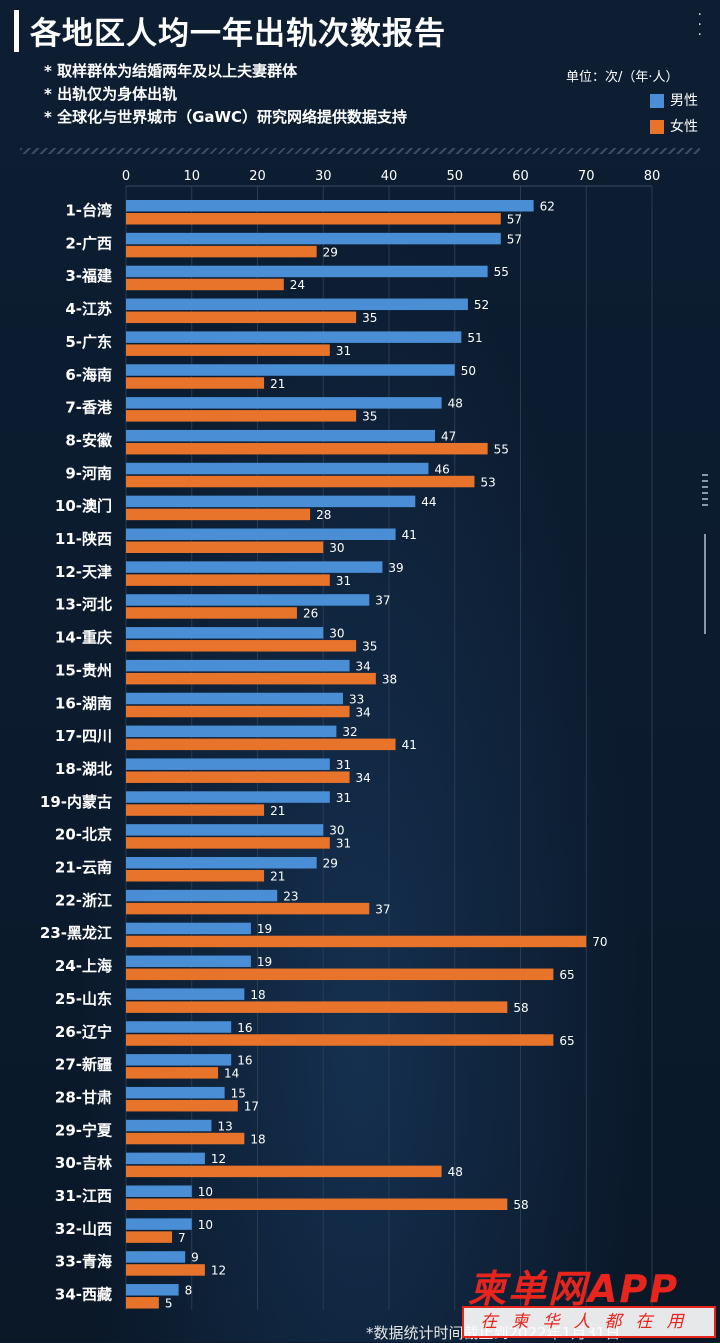  Describe the element at coordinates (88, 309) in the screenshot. I see `category-label: 4-江苏` at that location.